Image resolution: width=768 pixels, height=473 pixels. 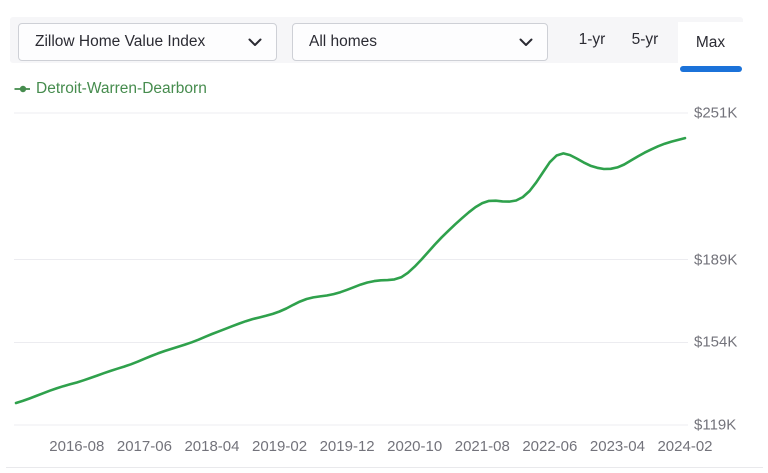 I want to click on range-button-max: Max, so click(x=710, y=42).